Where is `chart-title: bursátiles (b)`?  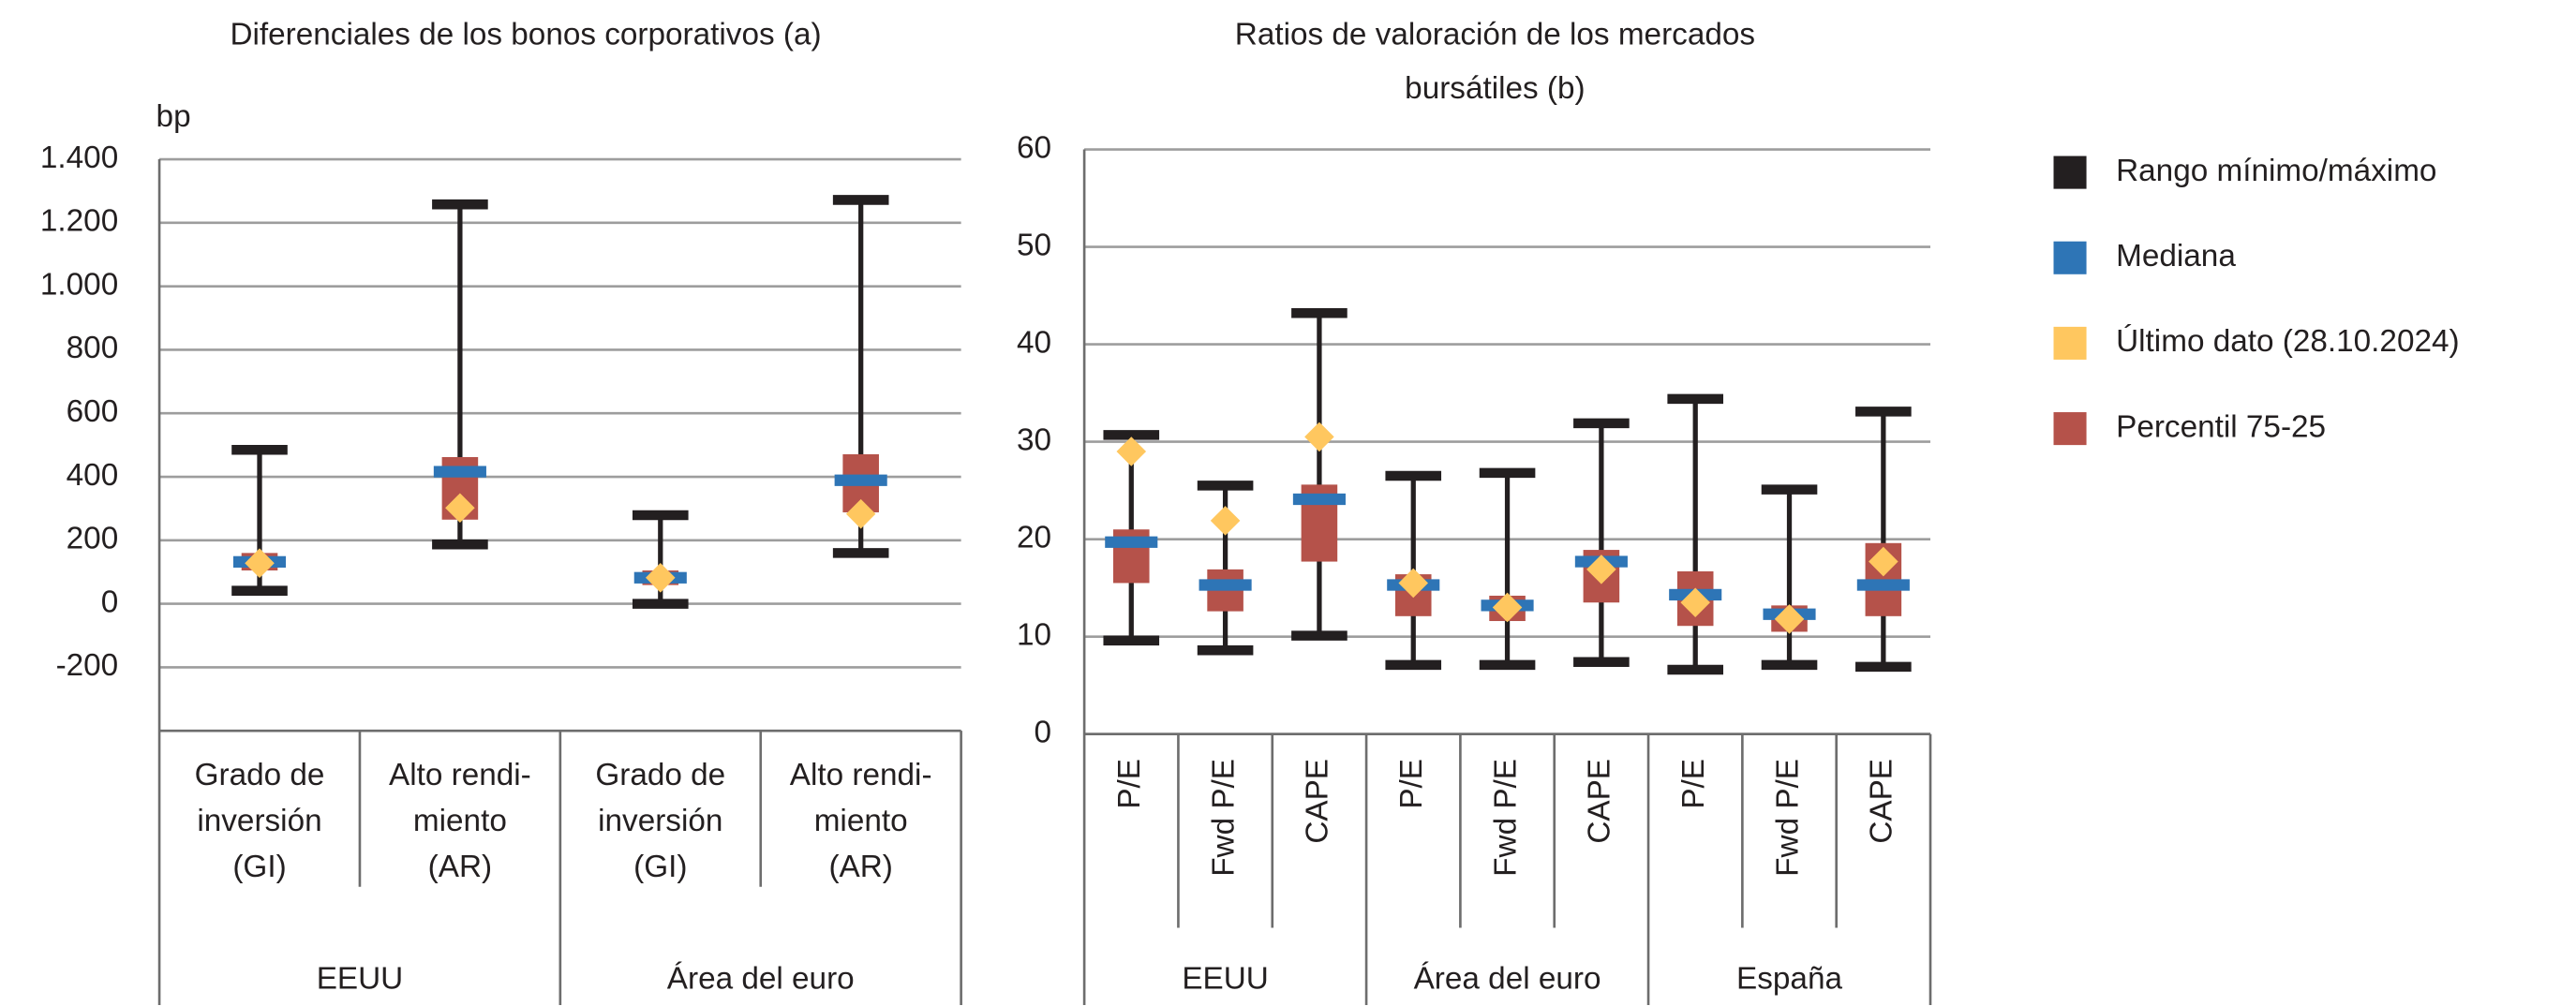 chart-title: bursátiles (b) is located at coordinates (1495, 88).